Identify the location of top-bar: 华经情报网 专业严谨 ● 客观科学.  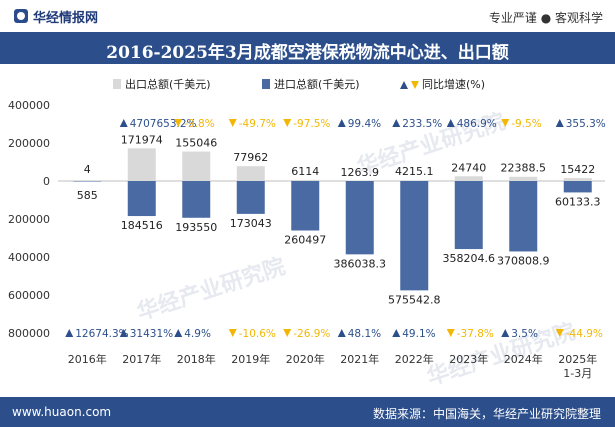
(307, 16).